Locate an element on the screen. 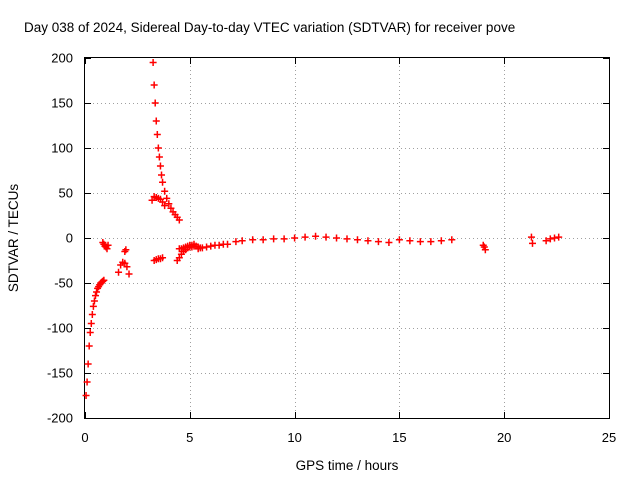  y-tick-label: -150 is located at coordinates (60, 373).